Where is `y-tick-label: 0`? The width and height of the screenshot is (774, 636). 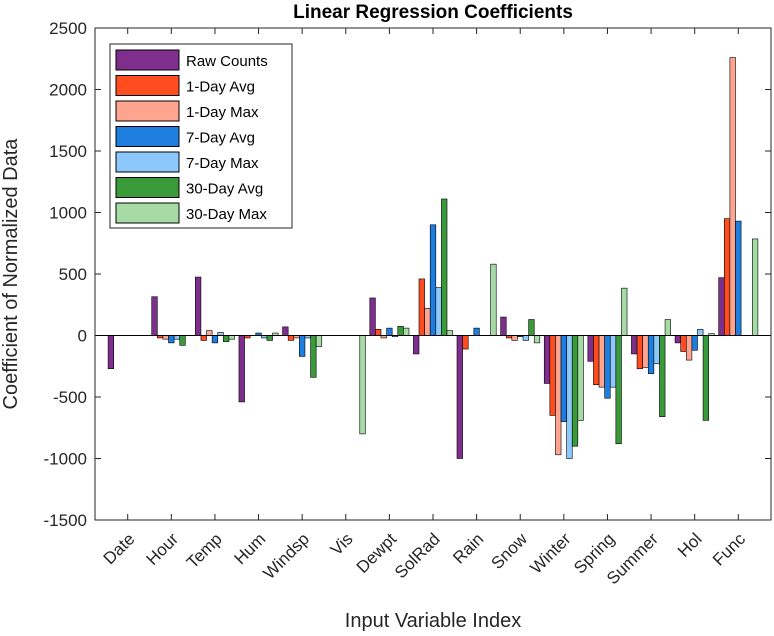 y-tick-label: 0 is located at coordinates (82, 336).